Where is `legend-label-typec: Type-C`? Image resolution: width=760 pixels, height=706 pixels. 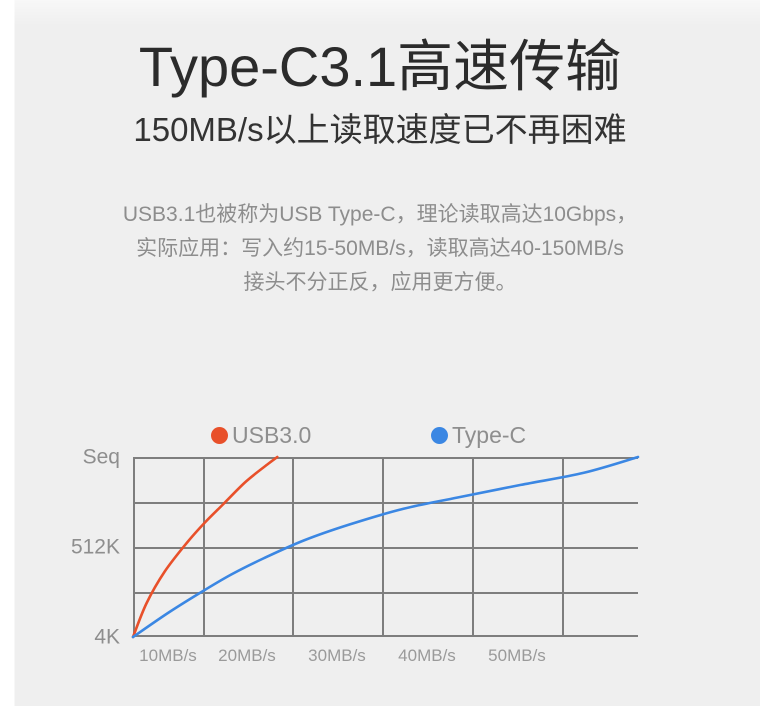 legend-label-typec: Type-C is located at coordinates (489, 435).